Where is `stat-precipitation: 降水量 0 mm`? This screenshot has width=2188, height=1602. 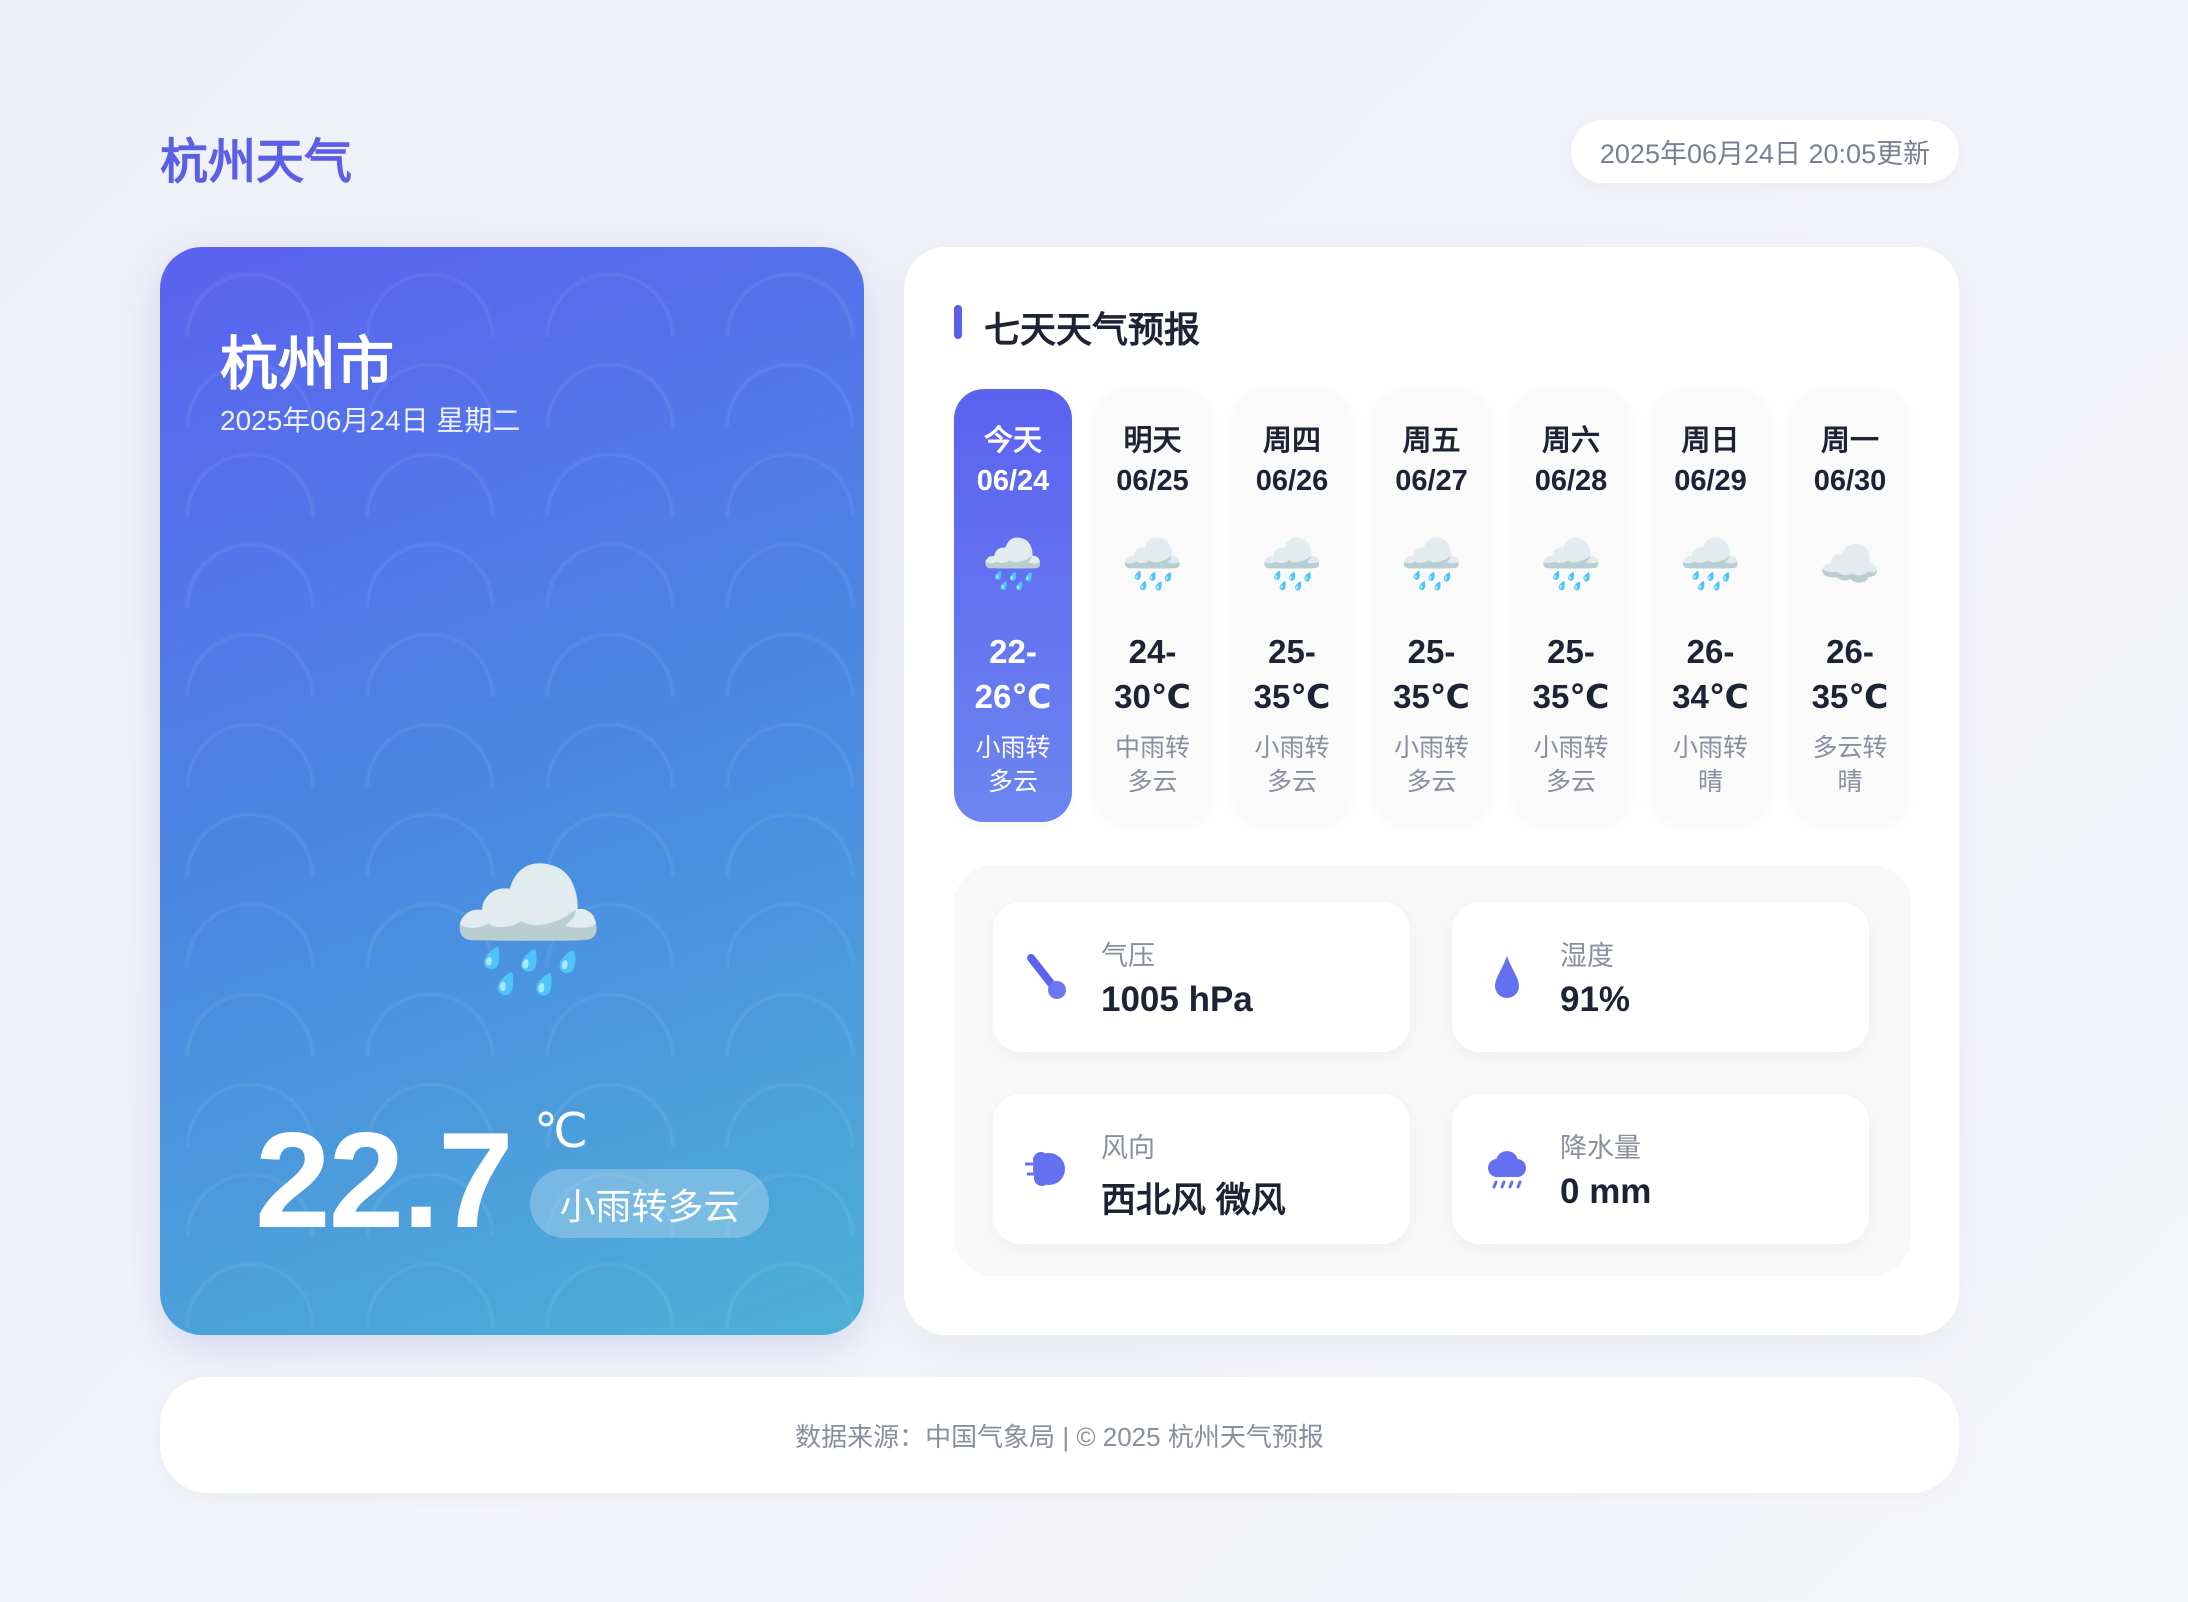 stat-precipitation: 降水量 0 mm is located at coordinates (1660, 1169).